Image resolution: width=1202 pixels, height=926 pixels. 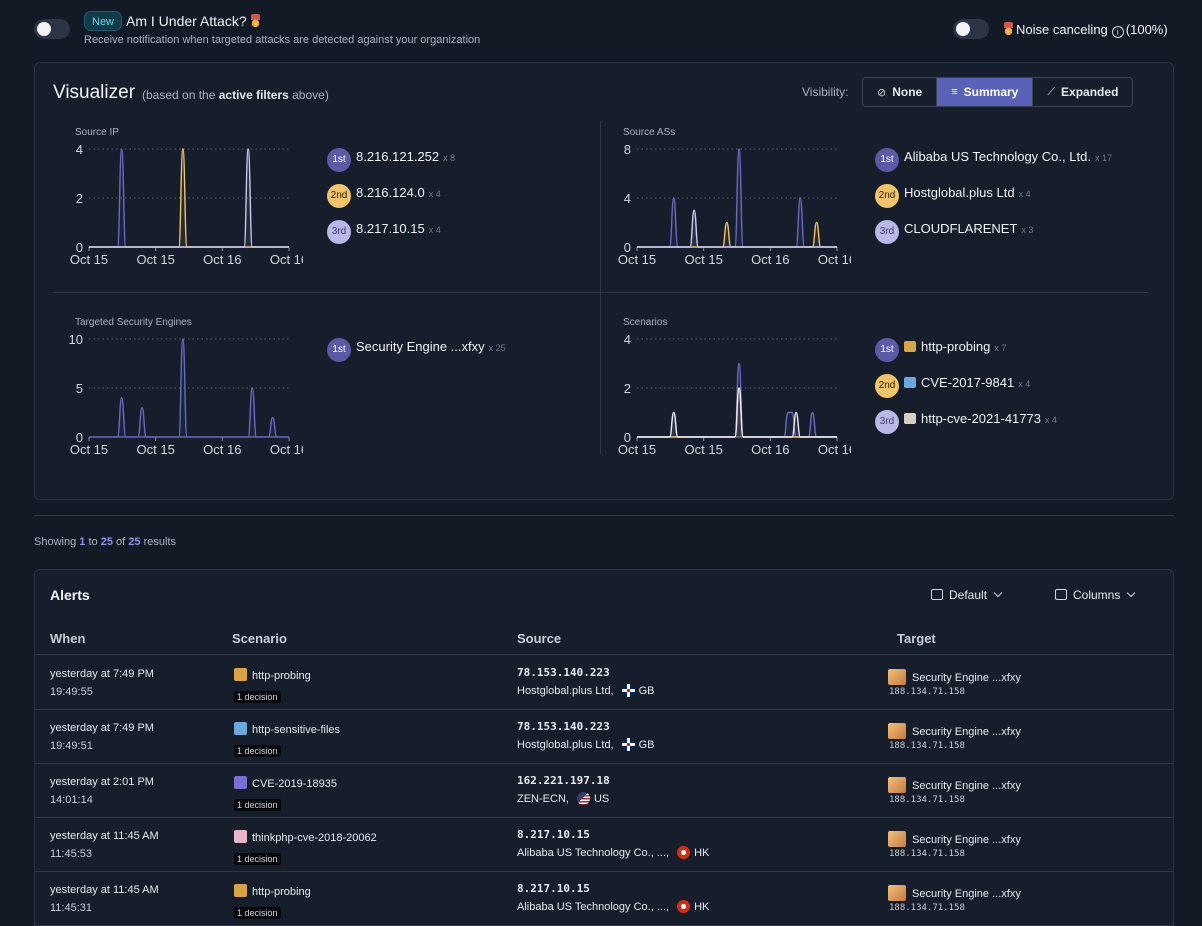 What do you see at coordinates (645, 322) in the screenshot?
I see `panel-title: Scenarios` at bounding box center [645, 322].